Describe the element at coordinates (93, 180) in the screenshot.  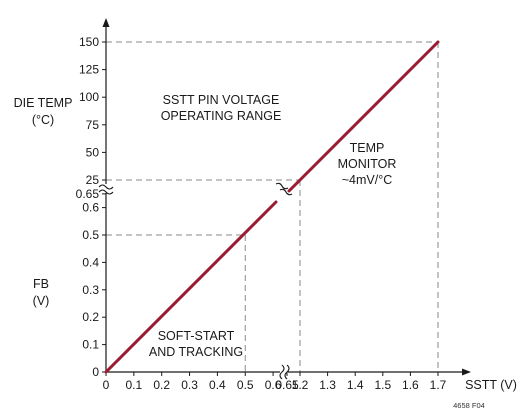
I see `y-upper-tick-label-0: 25` at that location.